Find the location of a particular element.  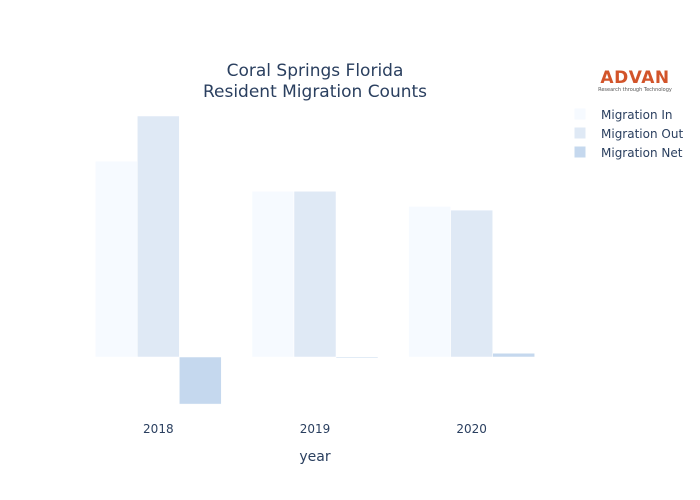

bar-migration-in-2018 is located at coordinates (116, 259).